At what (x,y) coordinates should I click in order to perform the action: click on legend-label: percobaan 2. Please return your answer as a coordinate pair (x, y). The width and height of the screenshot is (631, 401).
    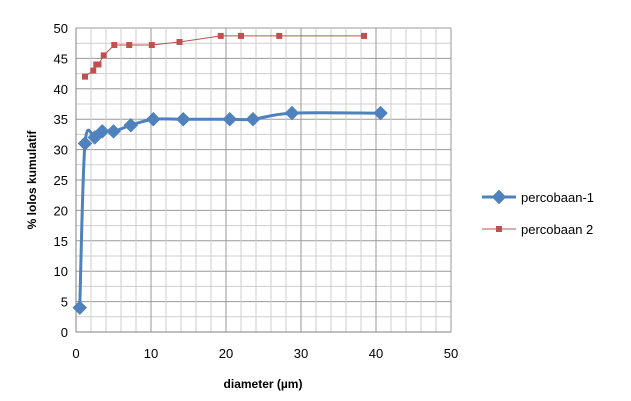
    Looking at the image, I should click on (557, 229).